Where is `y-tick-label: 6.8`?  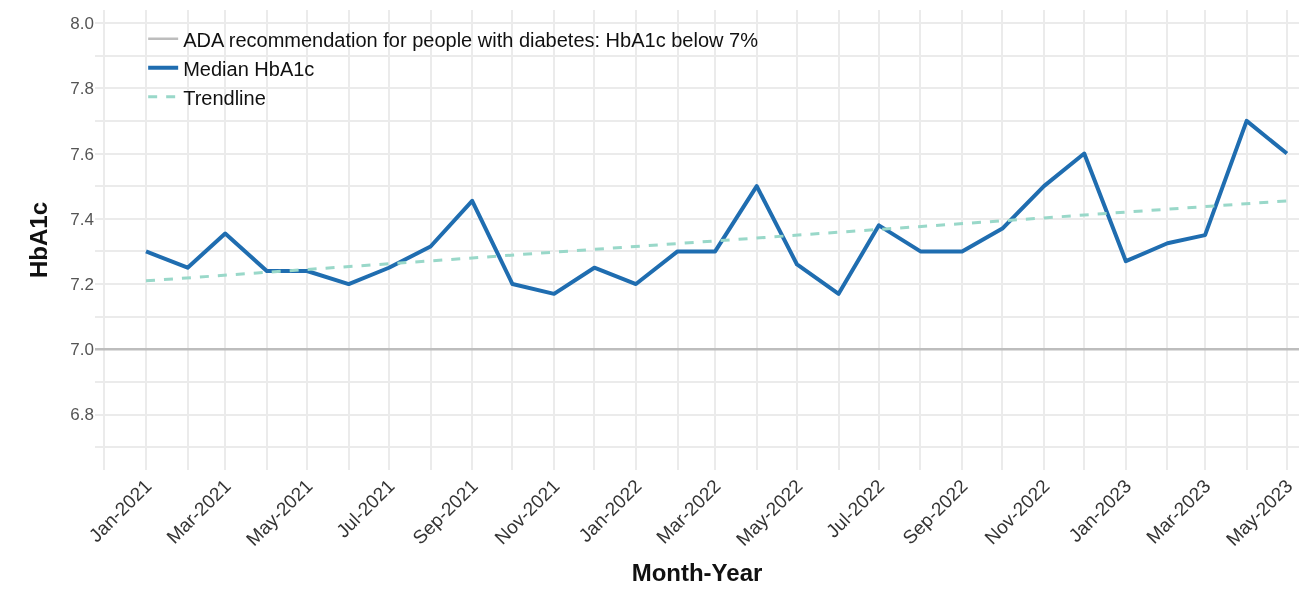
y-tick-label: 6.8 is located at coordinates (82, 415).